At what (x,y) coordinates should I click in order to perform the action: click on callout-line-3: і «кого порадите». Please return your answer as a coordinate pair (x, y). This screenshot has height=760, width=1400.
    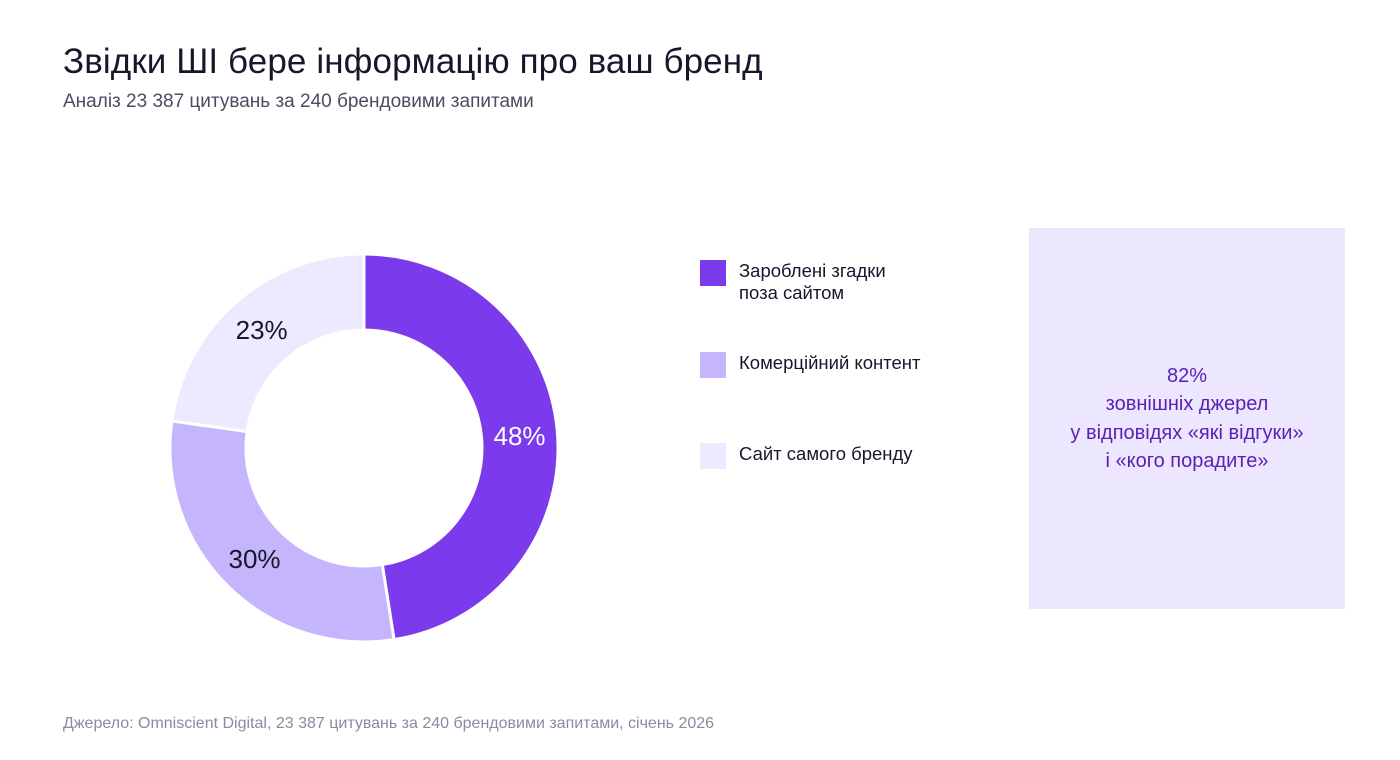
    Looking at the image, I should click on (1187, 461).